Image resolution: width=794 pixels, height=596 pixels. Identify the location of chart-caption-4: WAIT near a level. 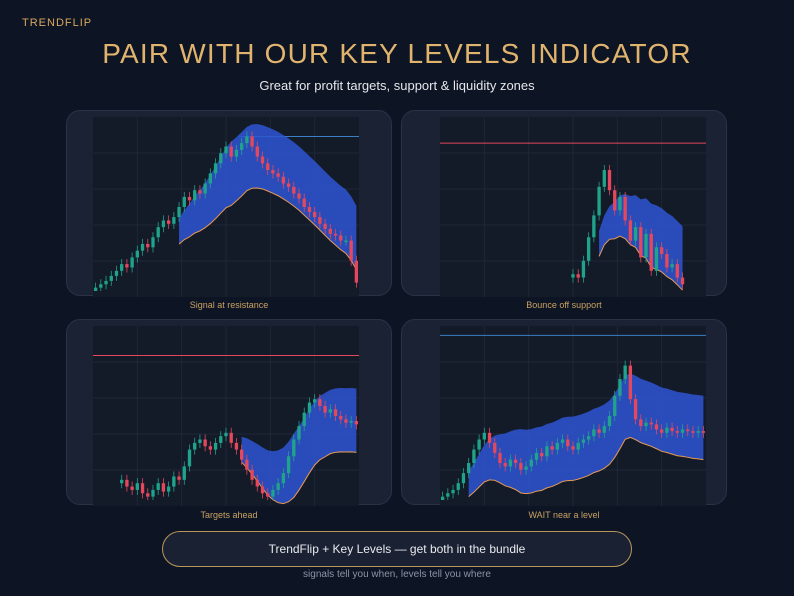
(564, 515).